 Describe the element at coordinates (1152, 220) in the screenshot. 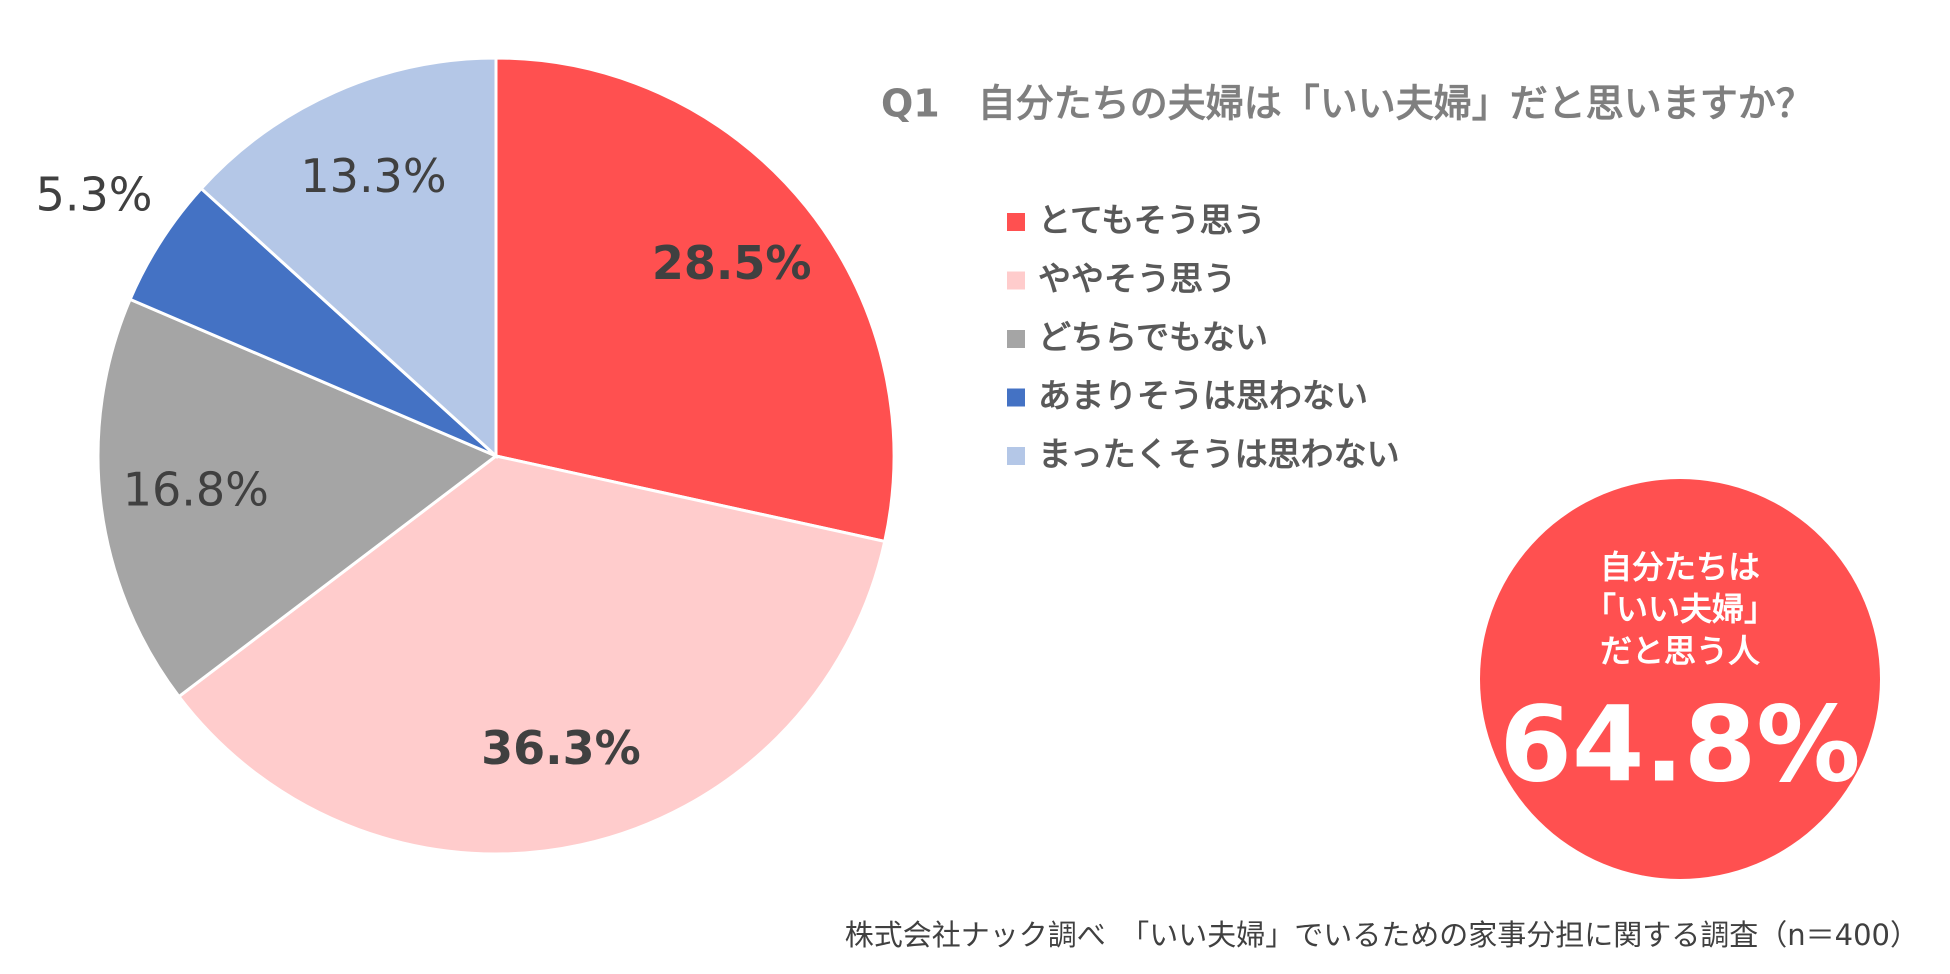

I see `legend-label: とてもそう思う` at that location.